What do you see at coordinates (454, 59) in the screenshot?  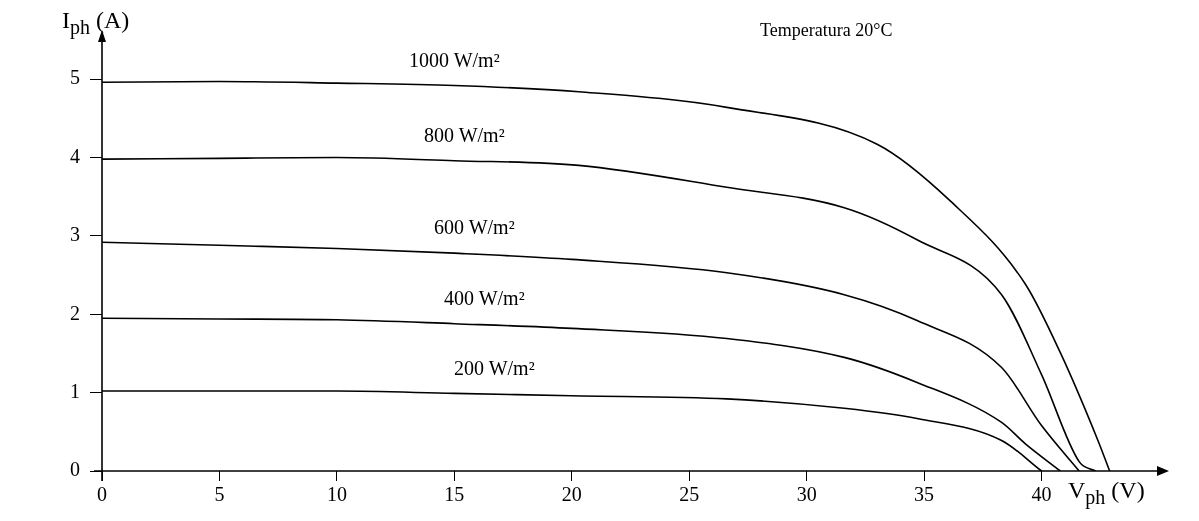 I see `series-label: 1000 W/m²` at bounding box center [454, 59].